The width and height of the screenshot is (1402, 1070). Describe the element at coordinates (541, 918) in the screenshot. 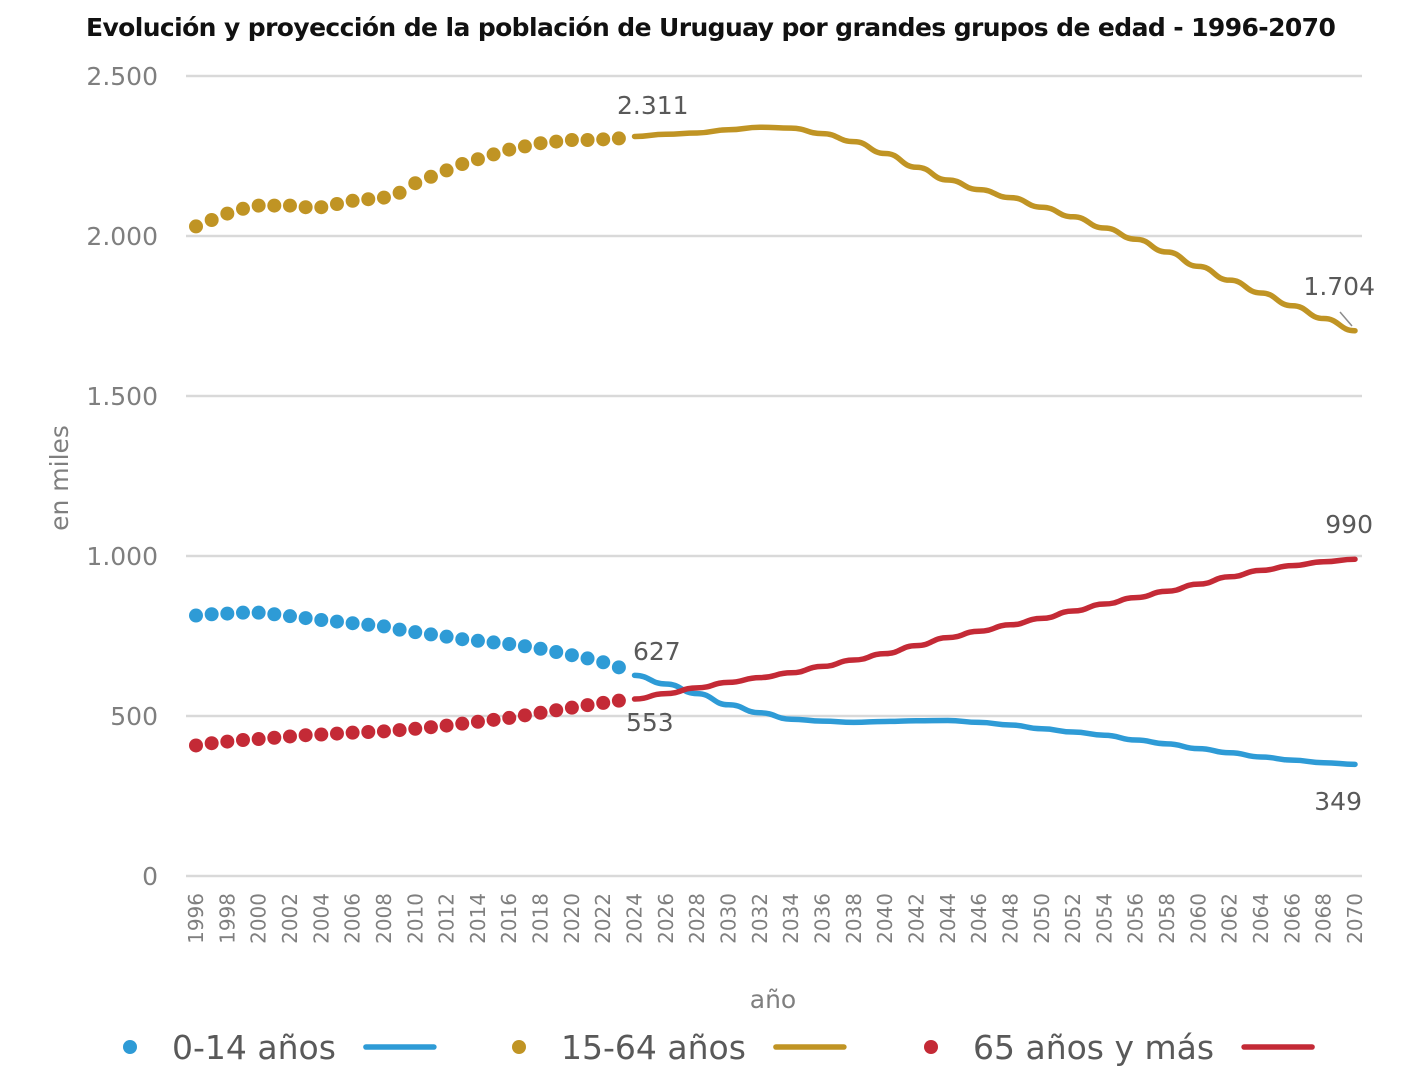

I see `x-tick-label: 2018` at that location.